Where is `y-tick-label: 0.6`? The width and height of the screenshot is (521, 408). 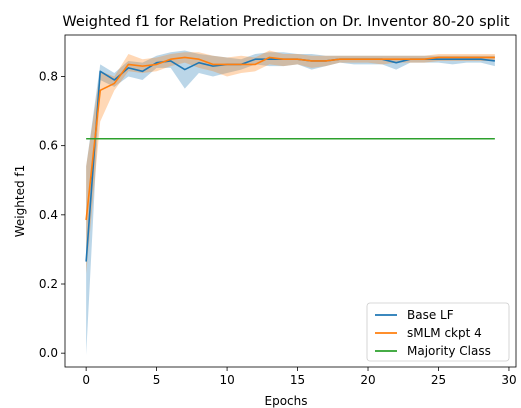 y-tick-label: 0.6 is located at coordinates (48, 146).